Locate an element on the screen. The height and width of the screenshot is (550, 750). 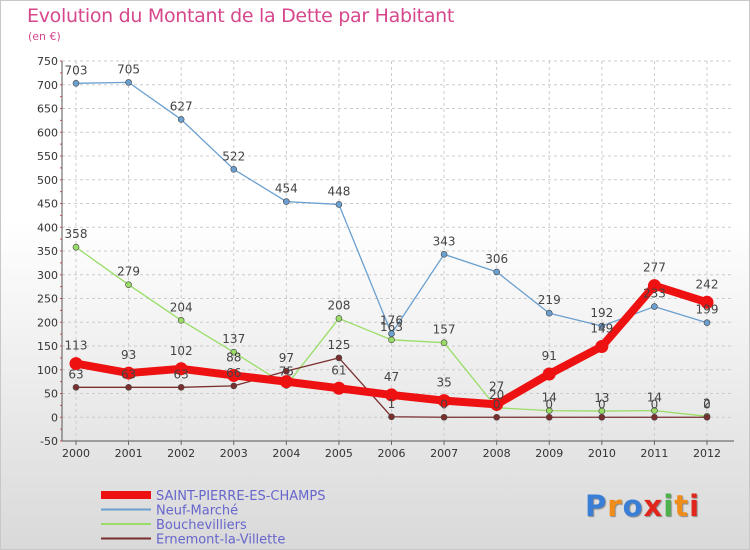
data-label: 242 is located at coordinates (707, 284).